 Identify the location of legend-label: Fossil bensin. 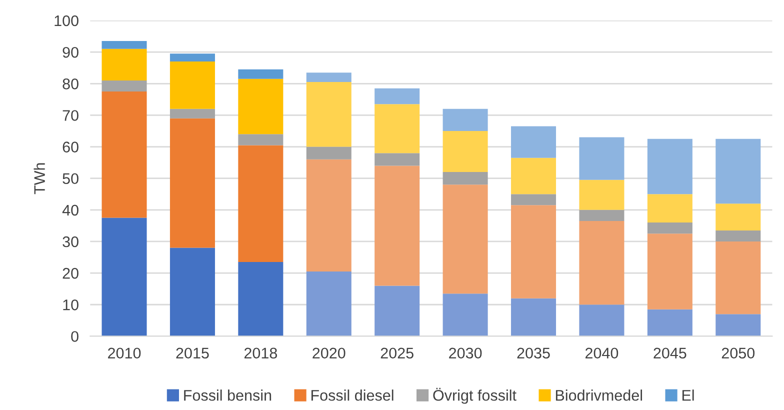
(228, 395).